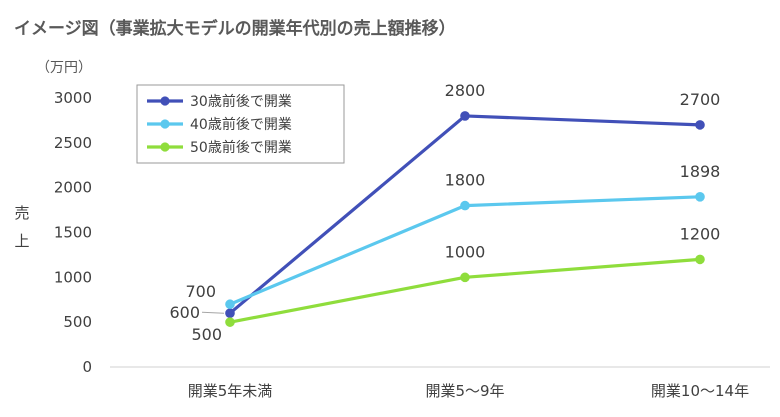  What do you see at coordinates (700, 171) in the screenshot?
I see `data-label: 1898` at bounding box center [700, 171].